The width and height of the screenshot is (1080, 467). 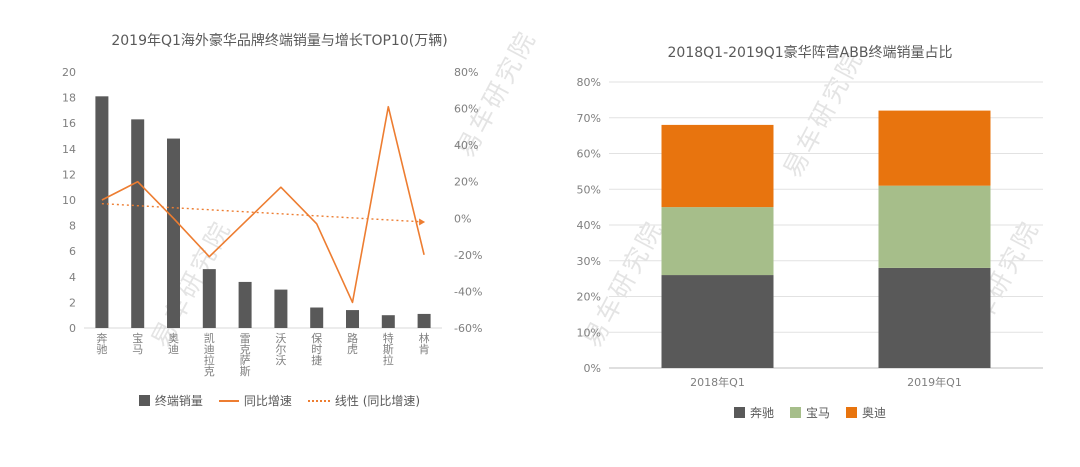 I want to click on x-axis-category-label: 凯迪拉克, so click(x=209, y=355).